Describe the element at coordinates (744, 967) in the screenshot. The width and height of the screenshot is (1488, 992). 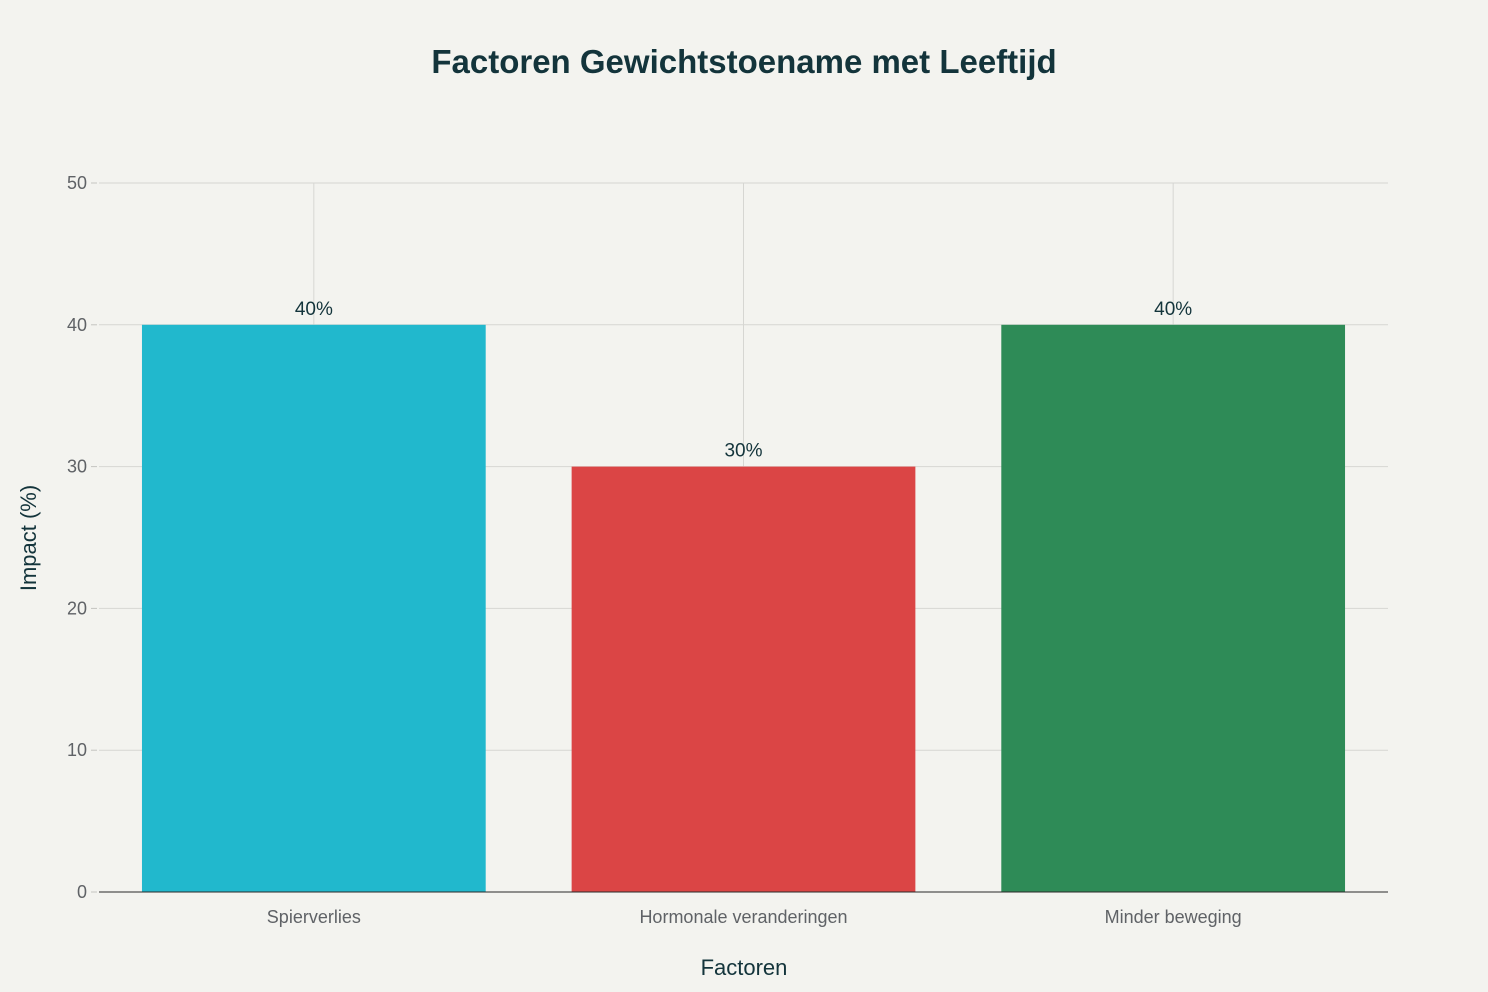
I see `x-axis-title: Factoren` at that location.